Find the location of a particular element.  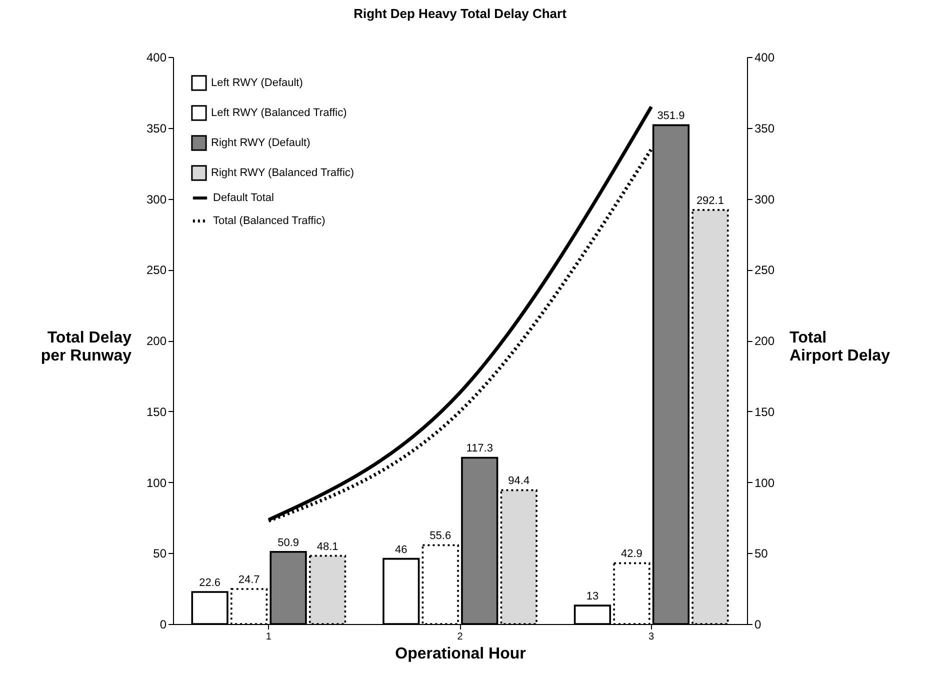

data-label: 117.3 is located at coordinates (479, 448).